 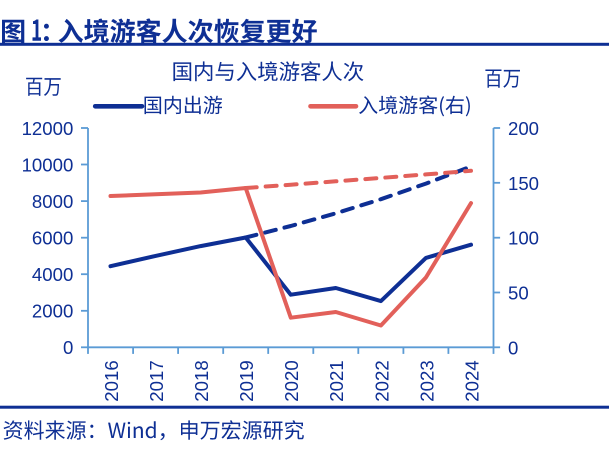 I want to click on svg-text: 2021, so click(x=336, y=380).